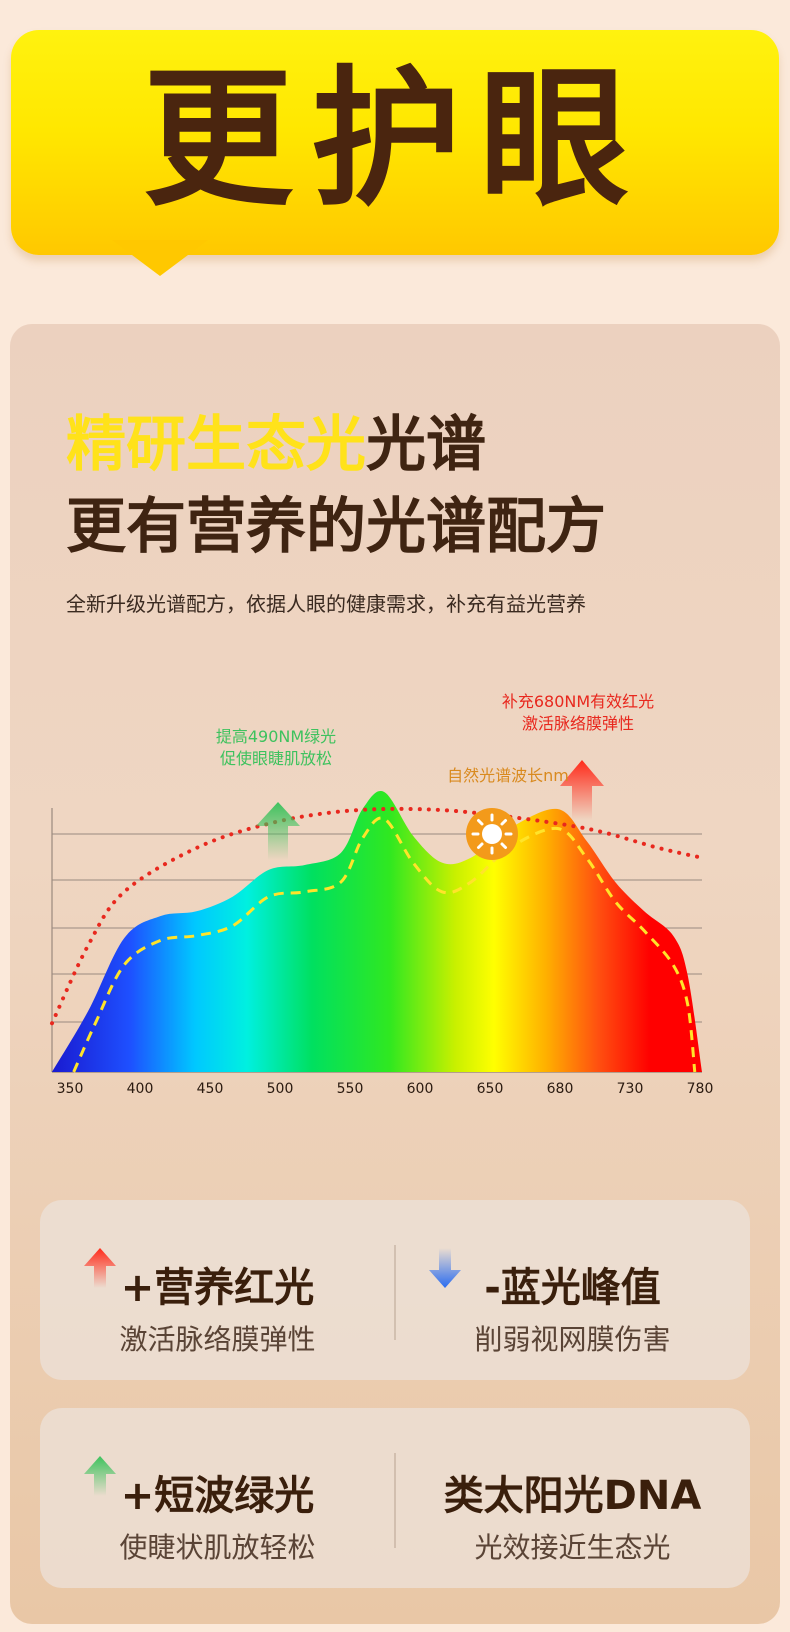  What do you see at coordinates (560, 1089) in the screenshot?
I see `x-tick-label: 680` at bounding box center [560, 1089].